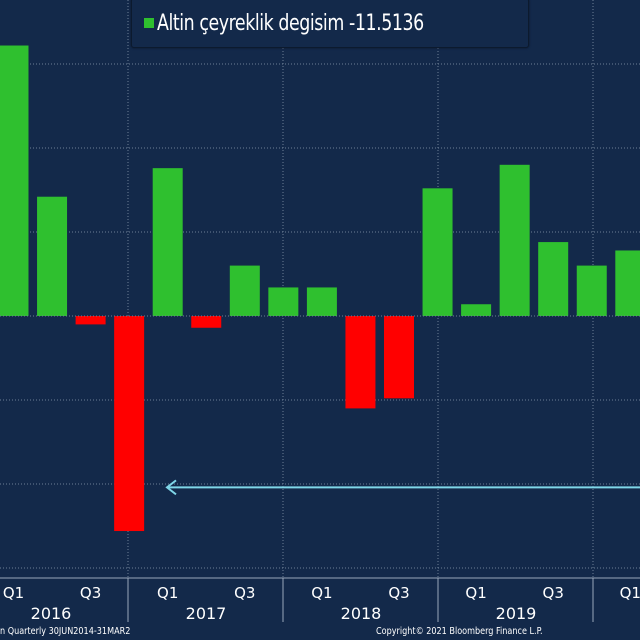  Describe the element at coordinates (290, 23) in the screenshot. I see `legend-label: Altin çeyreklik degisim -11.5136` at that location.